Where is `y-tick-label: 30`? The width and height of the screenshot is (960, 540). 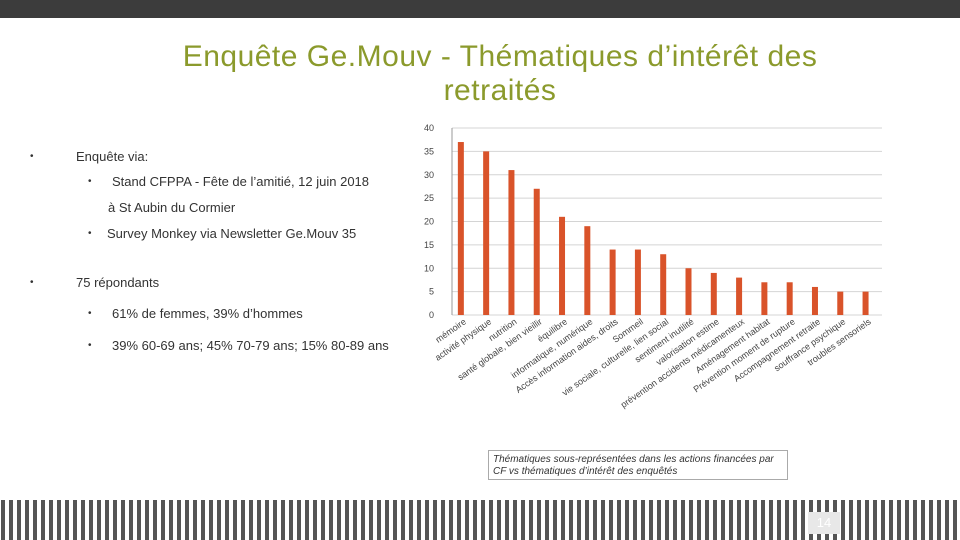
y-tick-label: 30 is located at coordinates (429, 175).